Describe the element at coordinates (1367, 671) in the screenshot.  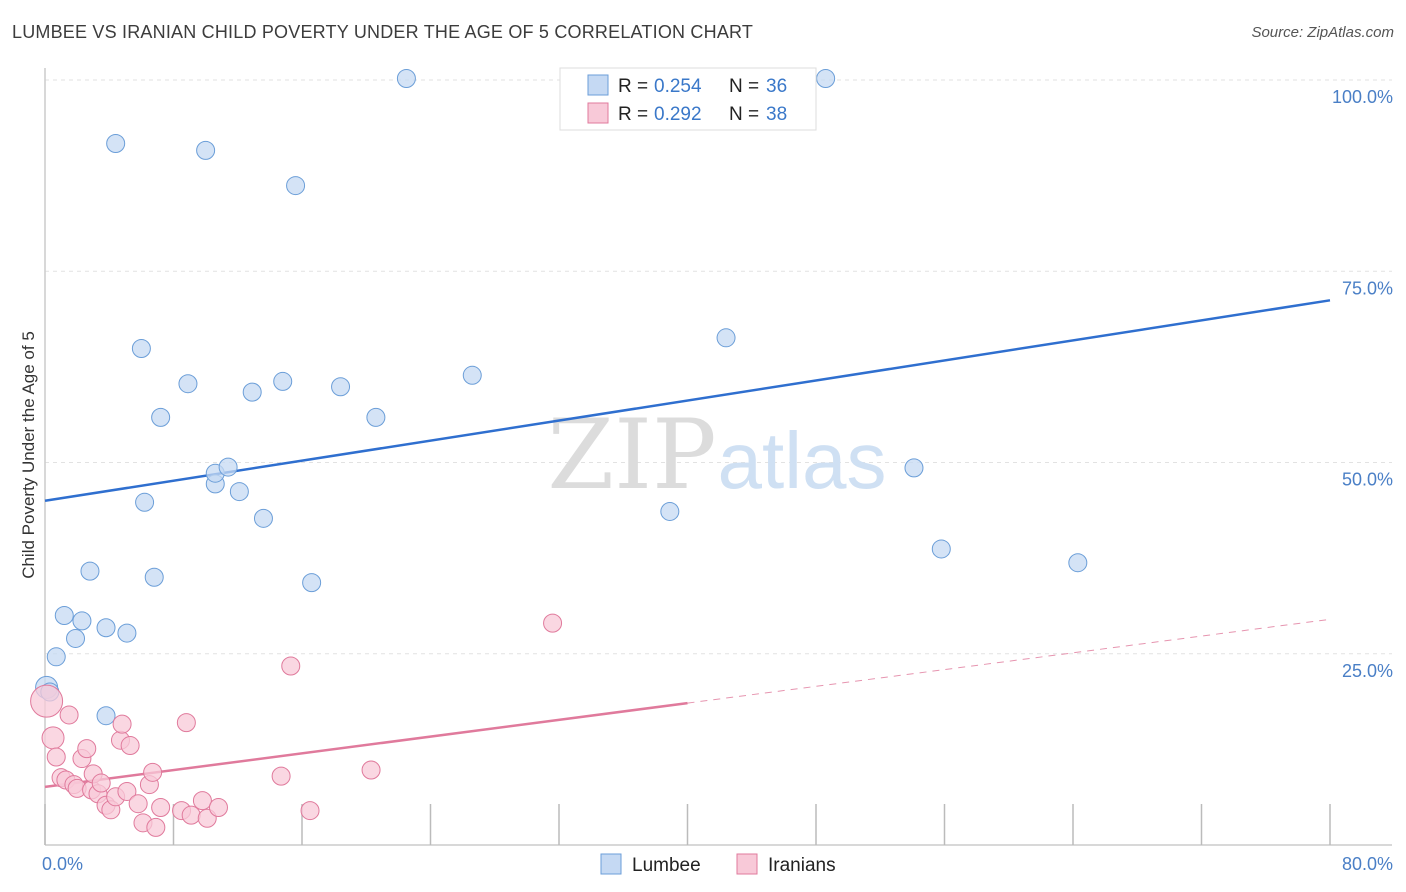
I see `y-tick-label: 25.0%` at that location.